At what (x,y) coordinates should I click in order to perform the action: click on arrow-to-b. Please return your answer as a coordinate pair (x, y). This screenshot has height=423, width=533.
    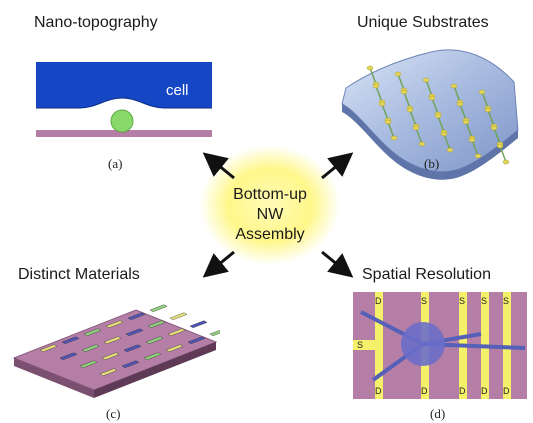
    Looking at the image, I should click on (337, 166).